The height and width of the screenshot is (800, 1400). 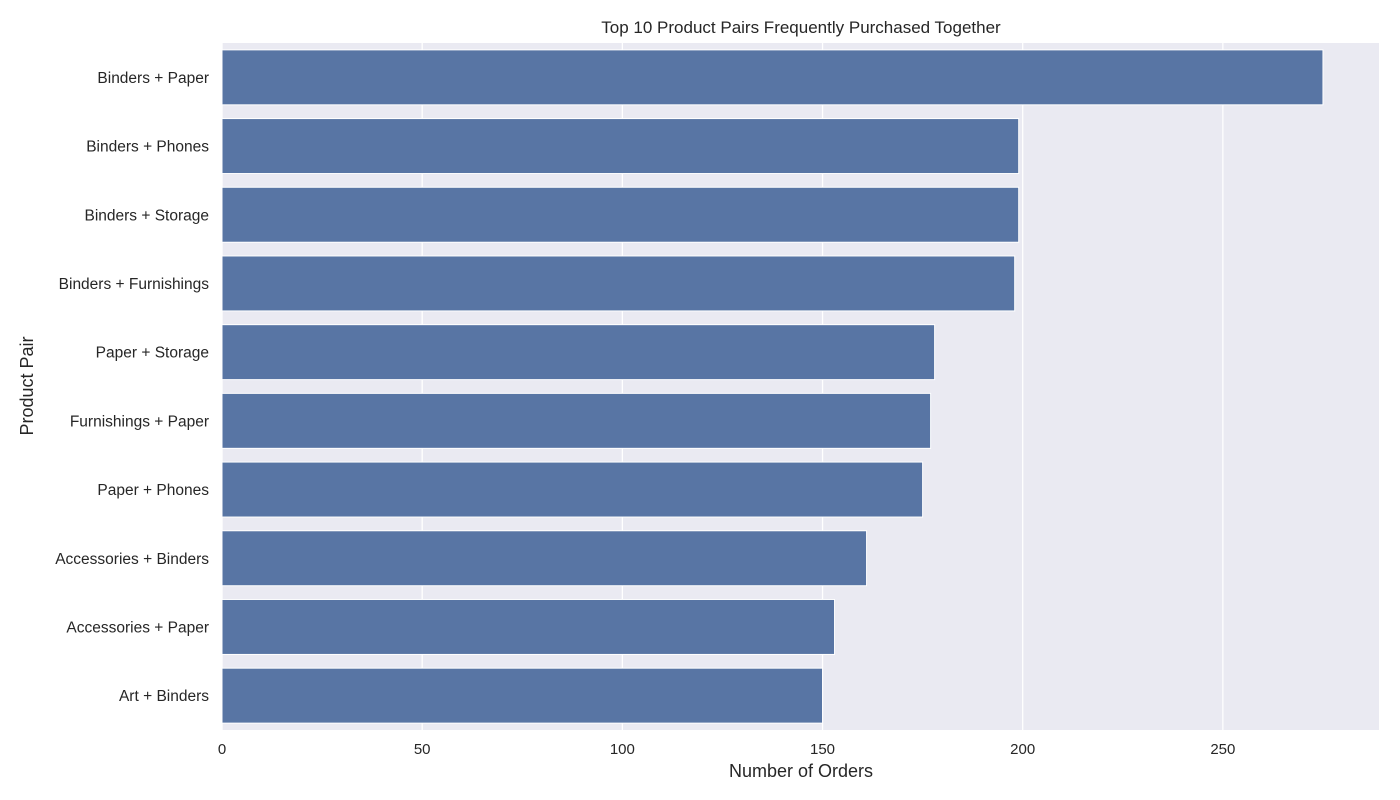 What do you see at coordinates (727, 749) in the screenshot?
I see `x-tick-labels: 0 50 100 150 200 250` at bounding box center [727, 749].